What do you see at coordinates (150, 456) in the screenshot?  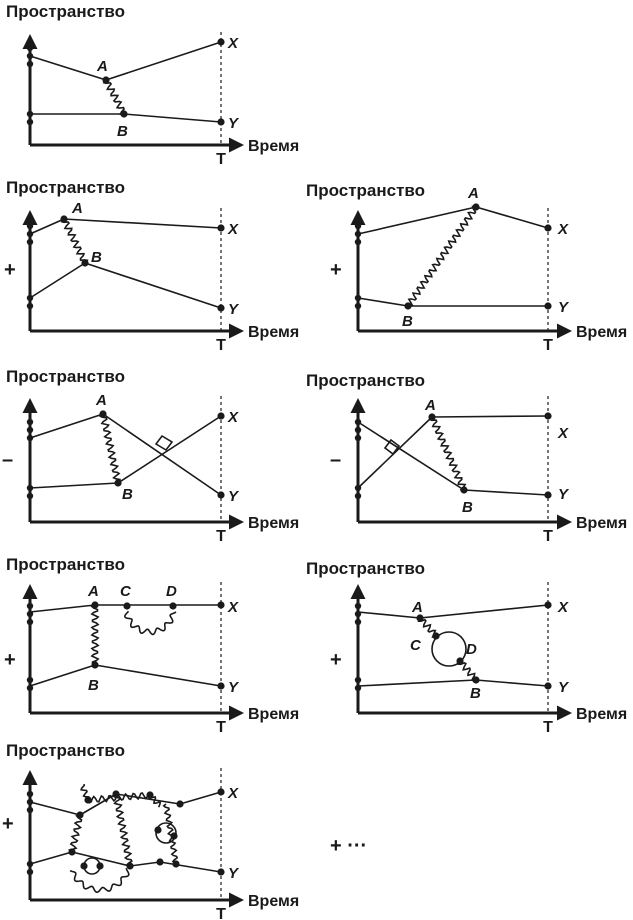 I see `panel-4: Пространство T Время A B X Y –` at bounding box center [150, 456].